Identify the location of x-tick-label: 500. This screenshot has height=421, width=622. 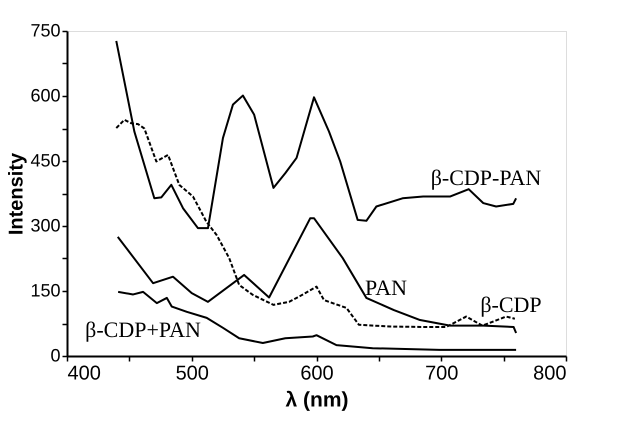
(192, 373).